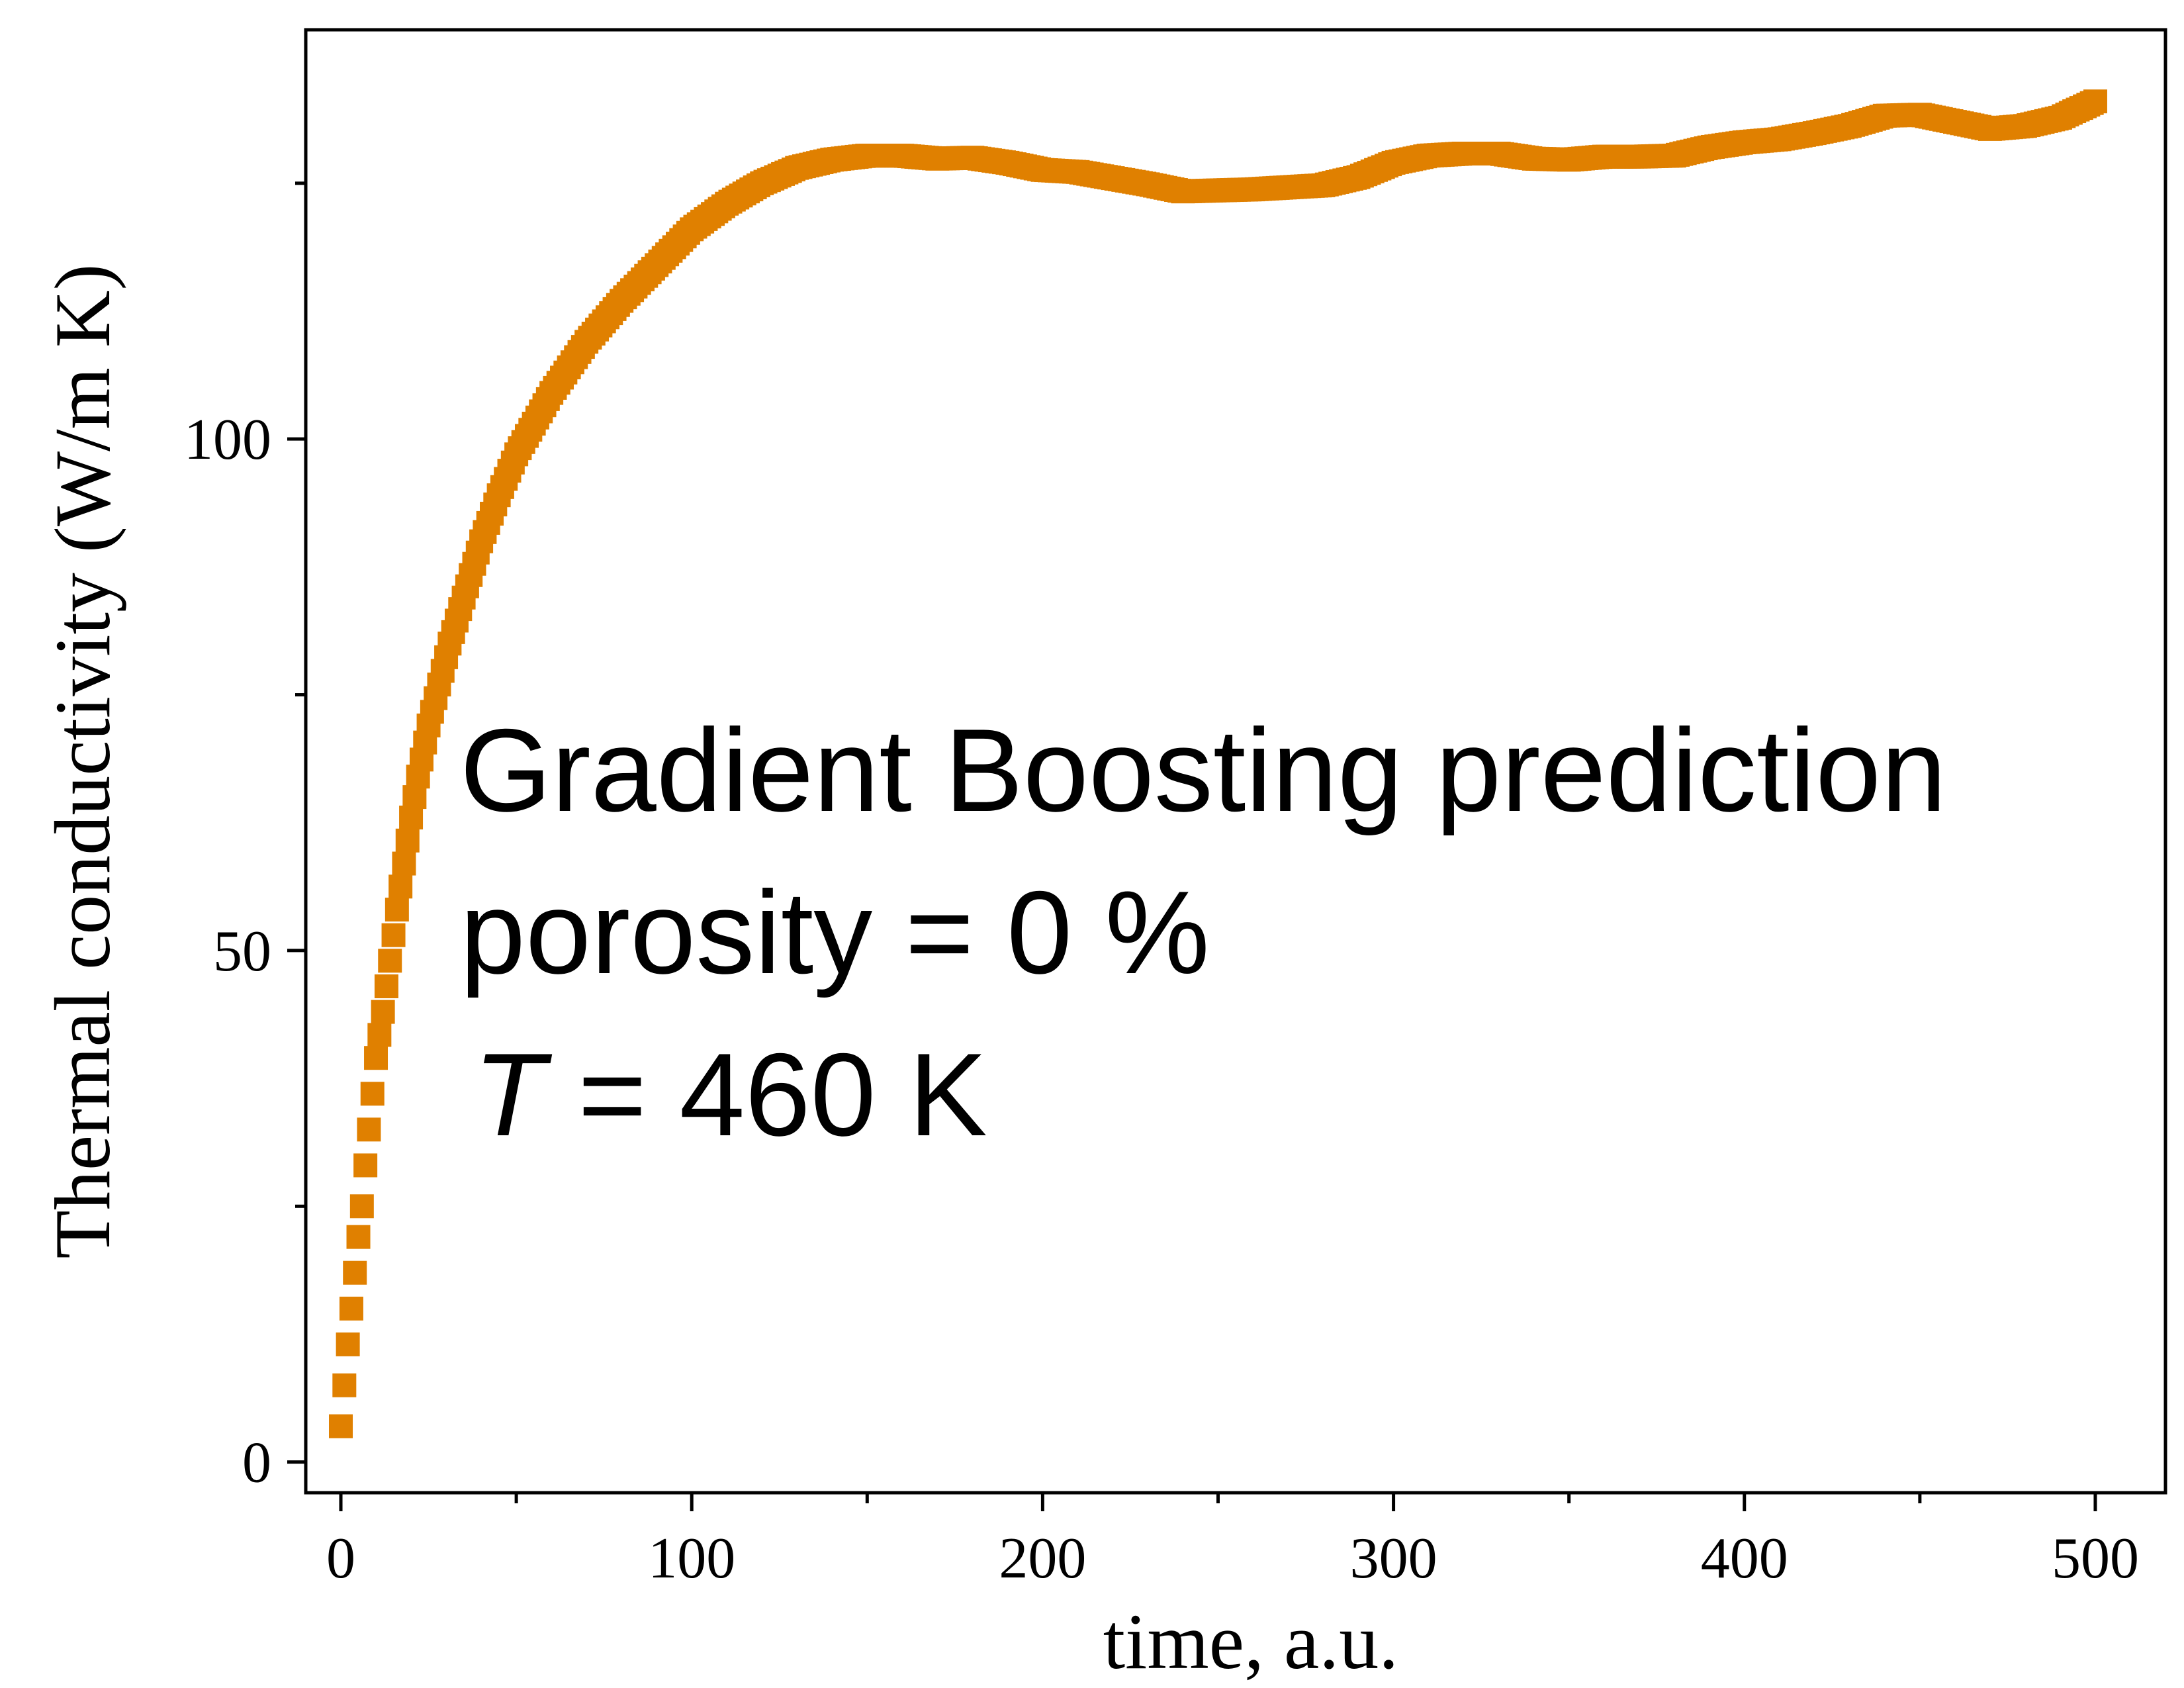 The width and height of the screenshot is (2184, 1688). What do you see at coordinates (1744, 1558) in the screenshot?
I see `x-tick-label: 400` at bounding box center [1744, 1558].